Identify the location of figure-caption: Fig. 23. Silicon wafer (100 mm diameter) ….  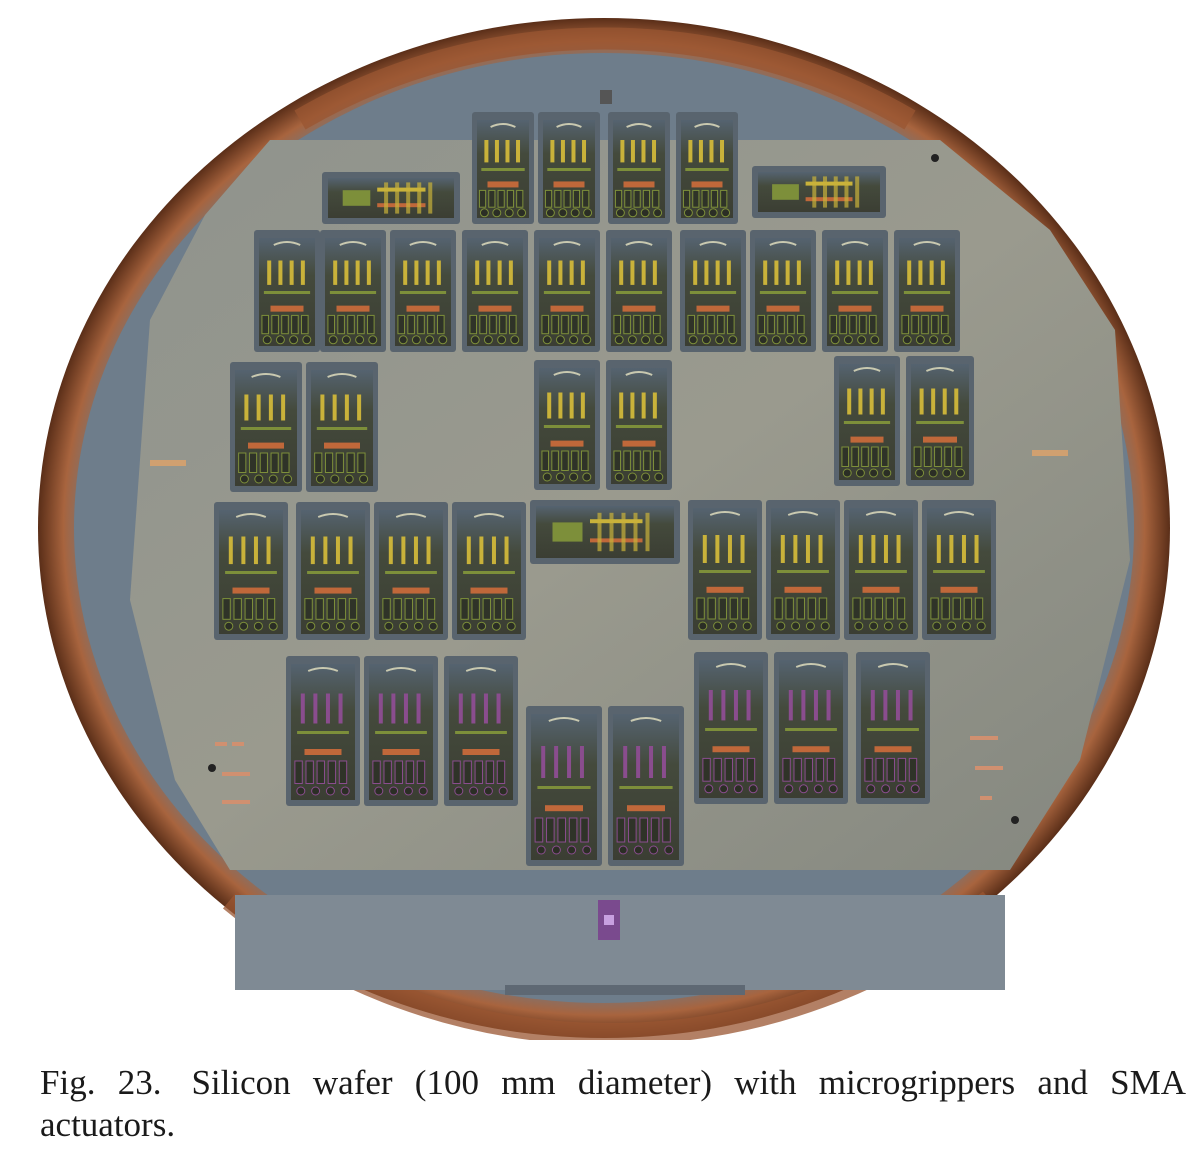
(613, 1104).